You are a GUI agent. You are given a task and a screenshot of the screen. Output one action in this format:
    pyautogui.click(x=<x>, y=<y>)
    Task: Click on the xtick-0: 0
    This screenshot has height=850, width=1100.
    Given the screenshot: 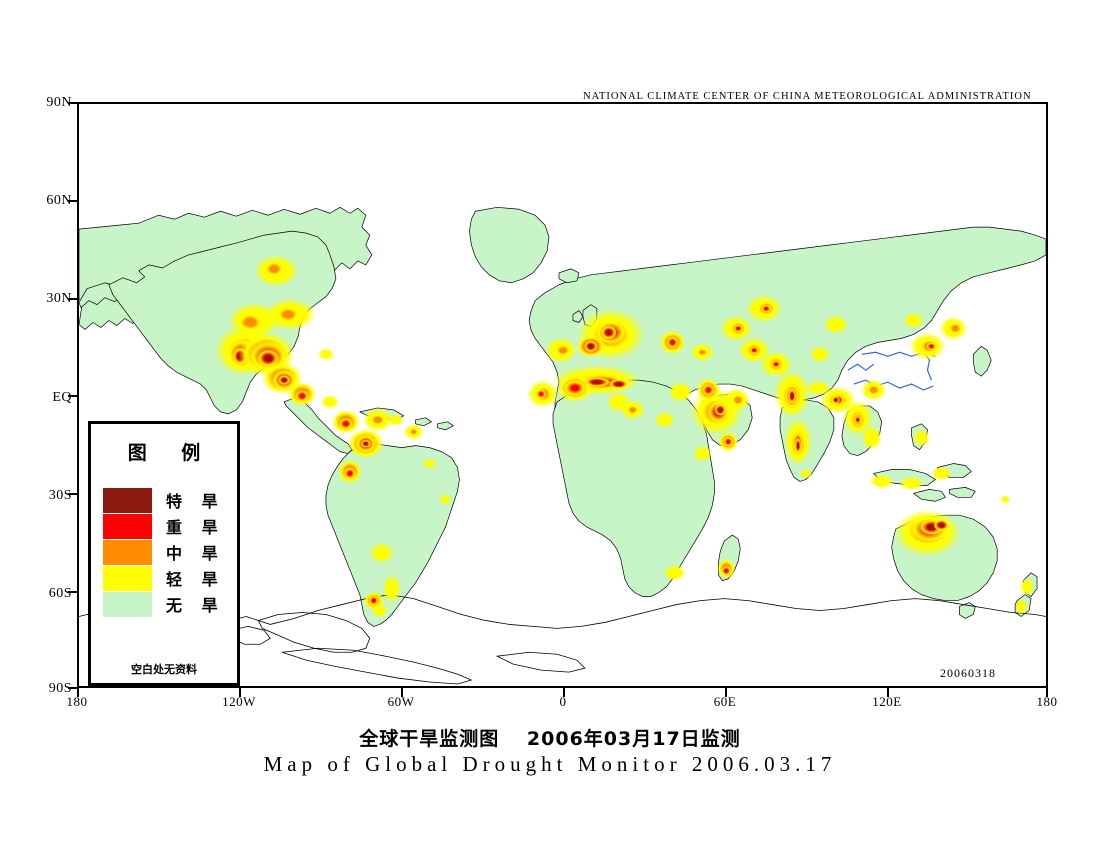 What is the action you would take?
    pyautogui.click(x=563, y=701)
    